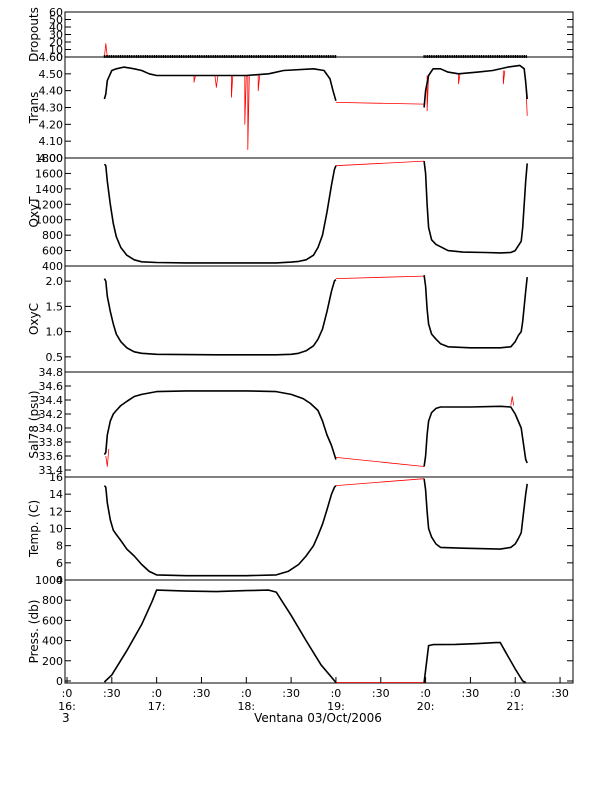  I want to click on x-tick-hour-label: 20:, so click(426, 706).